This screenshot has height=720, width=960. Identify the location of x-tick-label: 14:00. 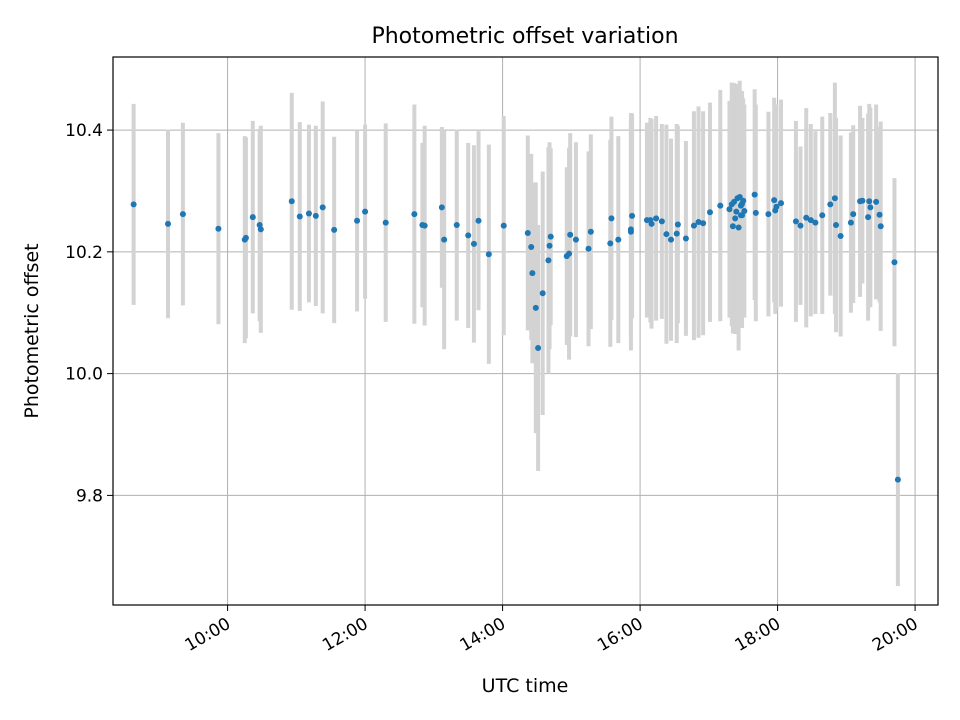
(483, 635).